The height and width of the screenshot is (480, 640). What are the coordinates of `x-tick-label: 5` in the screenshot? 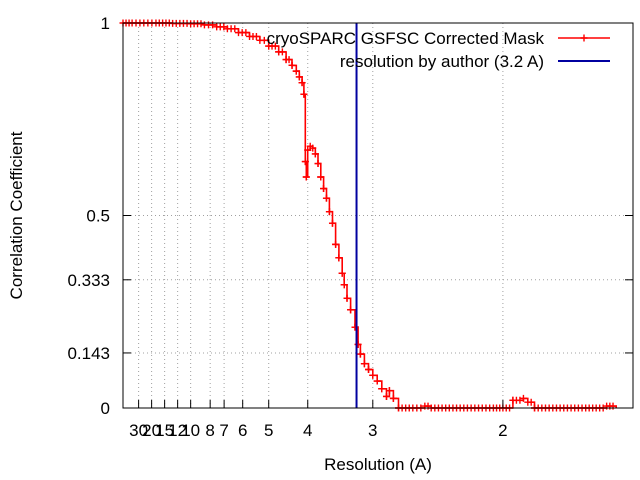 It's located at (268, 430).